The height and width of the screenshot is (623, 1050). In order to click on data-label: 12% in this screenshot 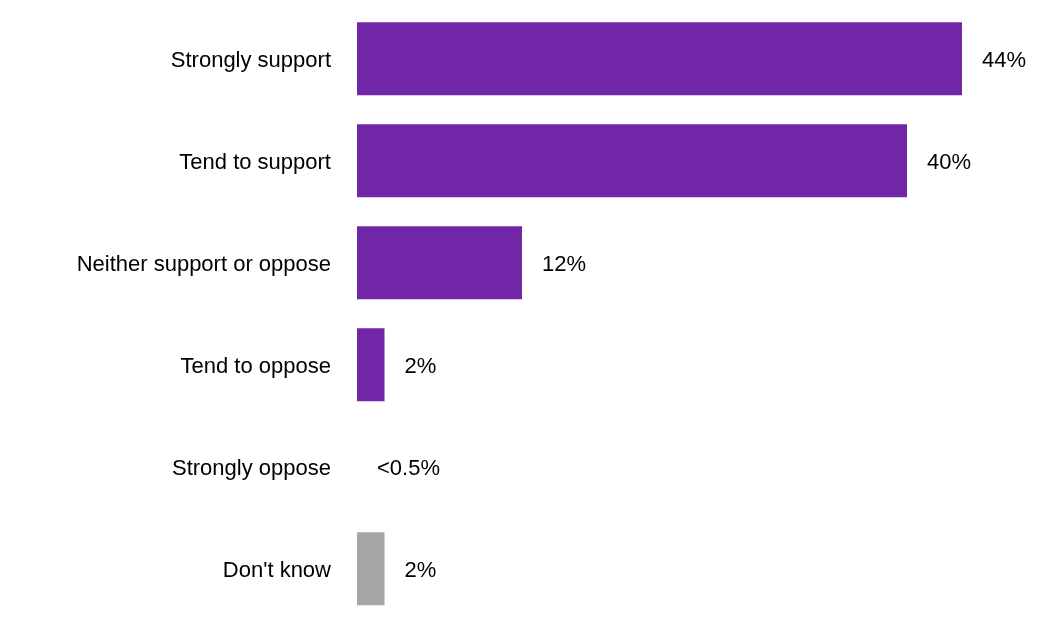, I will do `click(564, 263)`.